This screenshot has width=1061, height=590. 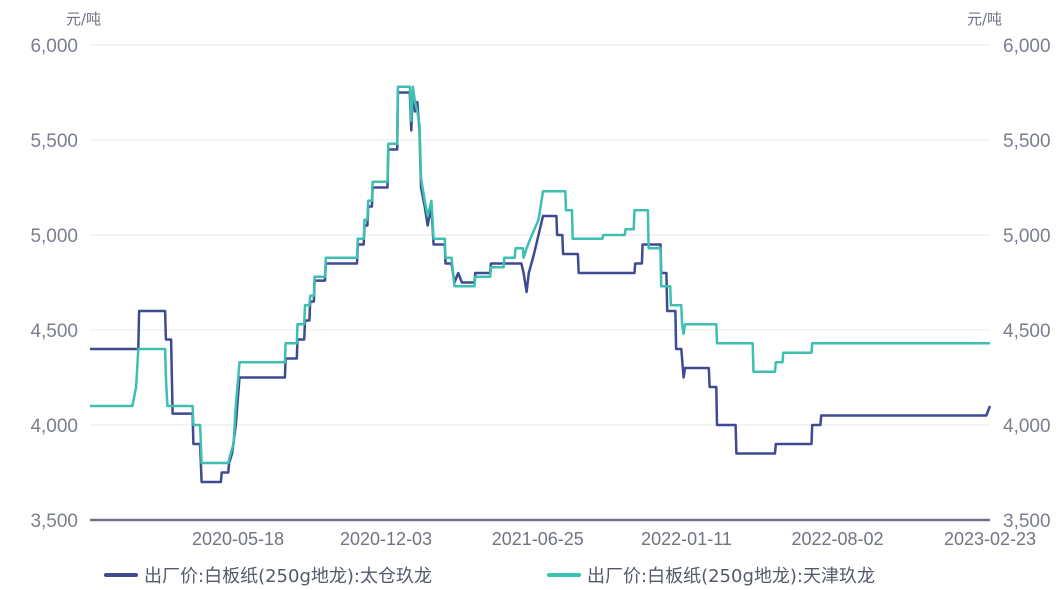 I want to click on y-tick-label-right: 4,000, so click(x=1027, y=426).